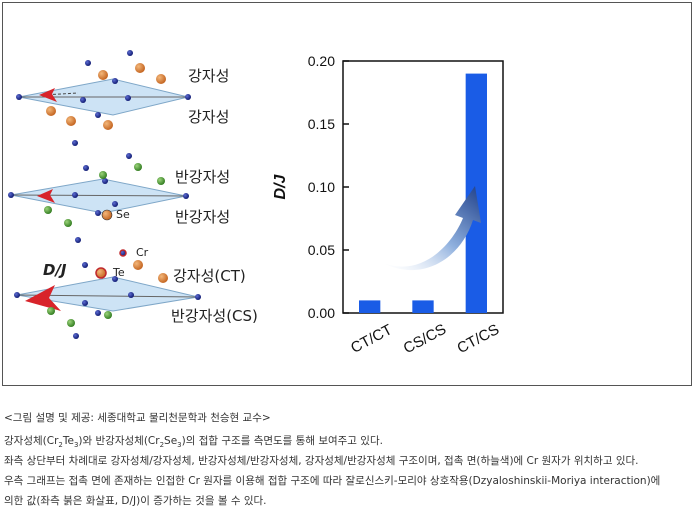 This screenshot has width=700, height=512. I want to click on structure-1-top-label: 강자성, so click(209, 76).